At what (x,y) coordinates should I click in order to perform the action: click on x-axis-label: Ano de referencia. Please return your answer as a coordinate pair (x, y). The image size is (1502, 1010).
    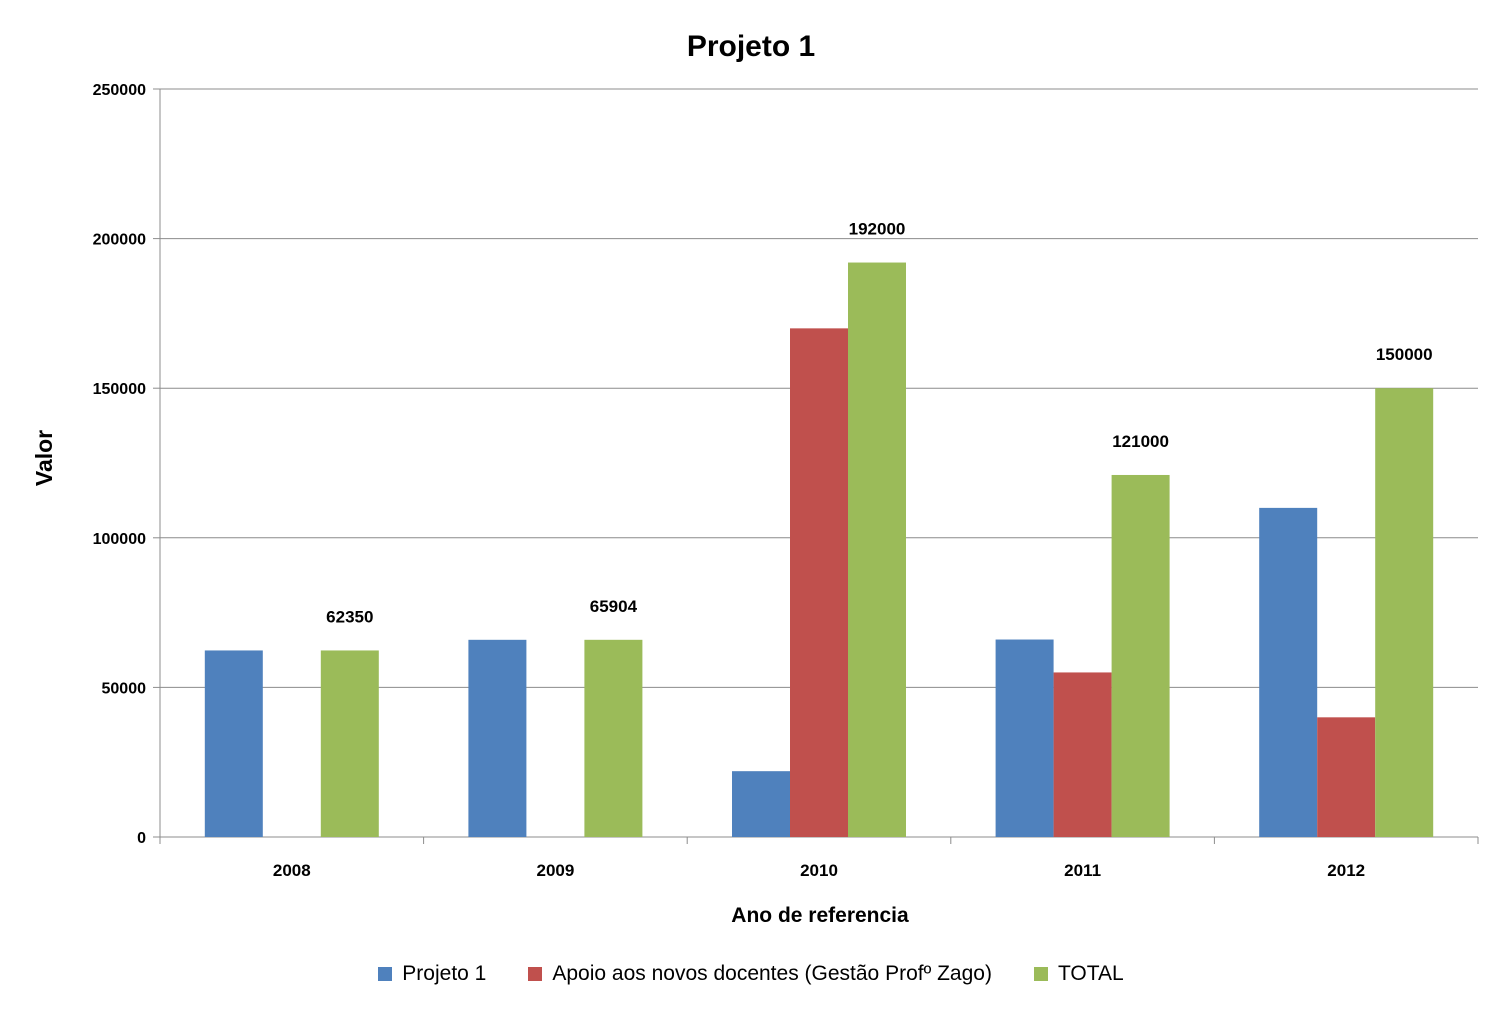
    Looking at the image, I should click on (820, 915).